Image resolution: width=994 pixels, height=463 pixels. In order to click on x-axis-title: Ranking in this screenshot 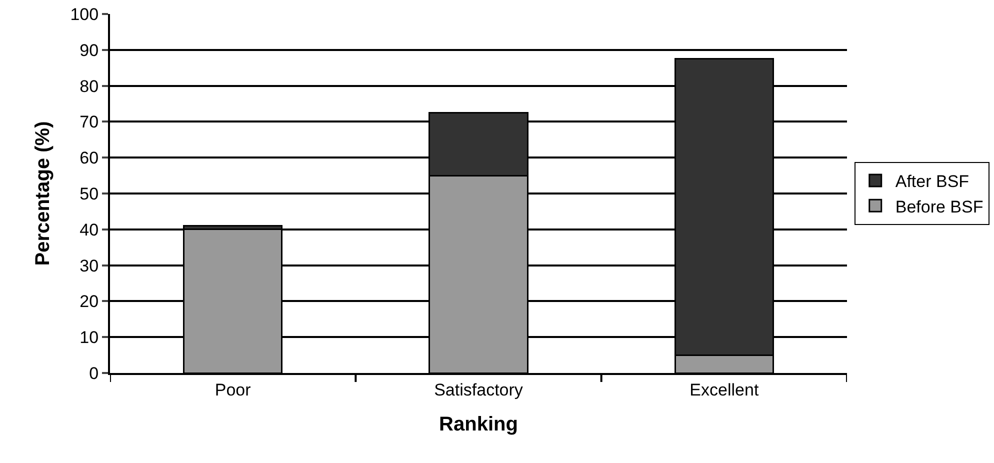, I will do `click(478, 424)`.